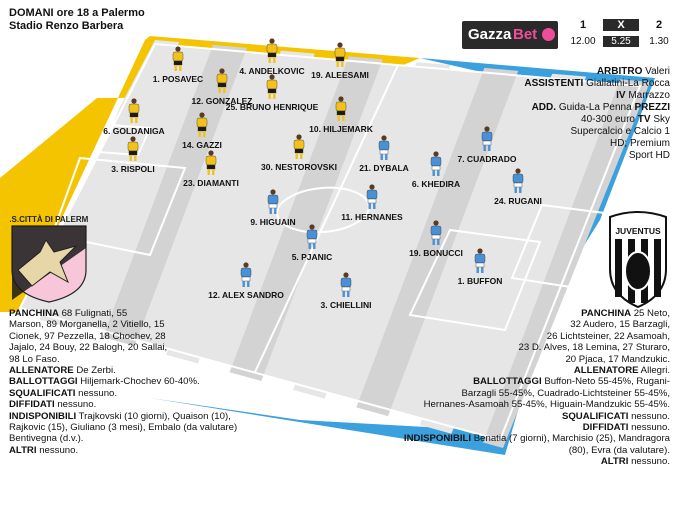 Image resolution: width=677 pixels, height=517 pixels. Describe the element at coordinates (649, 155) in the screenshot. I see `tv-value-4: Sport HD` at that location.